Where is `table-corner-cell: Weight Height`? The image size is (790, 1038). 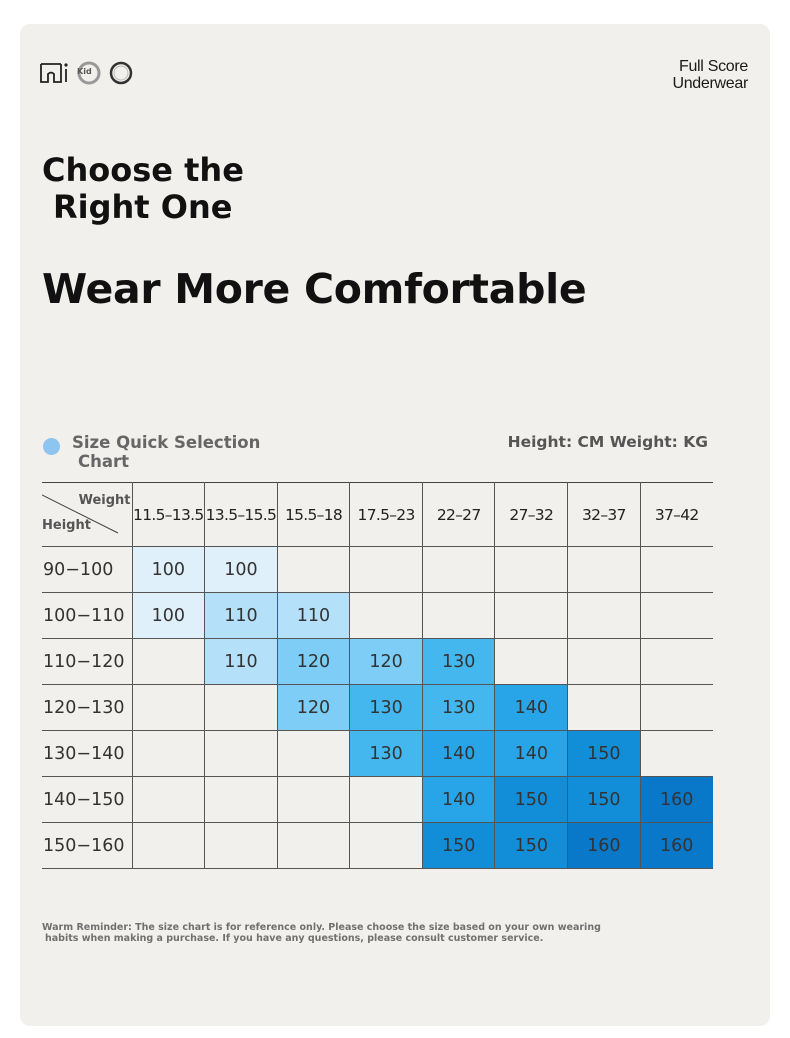
table-corner-cell: Weight Height is located at coordinates (87, 514).